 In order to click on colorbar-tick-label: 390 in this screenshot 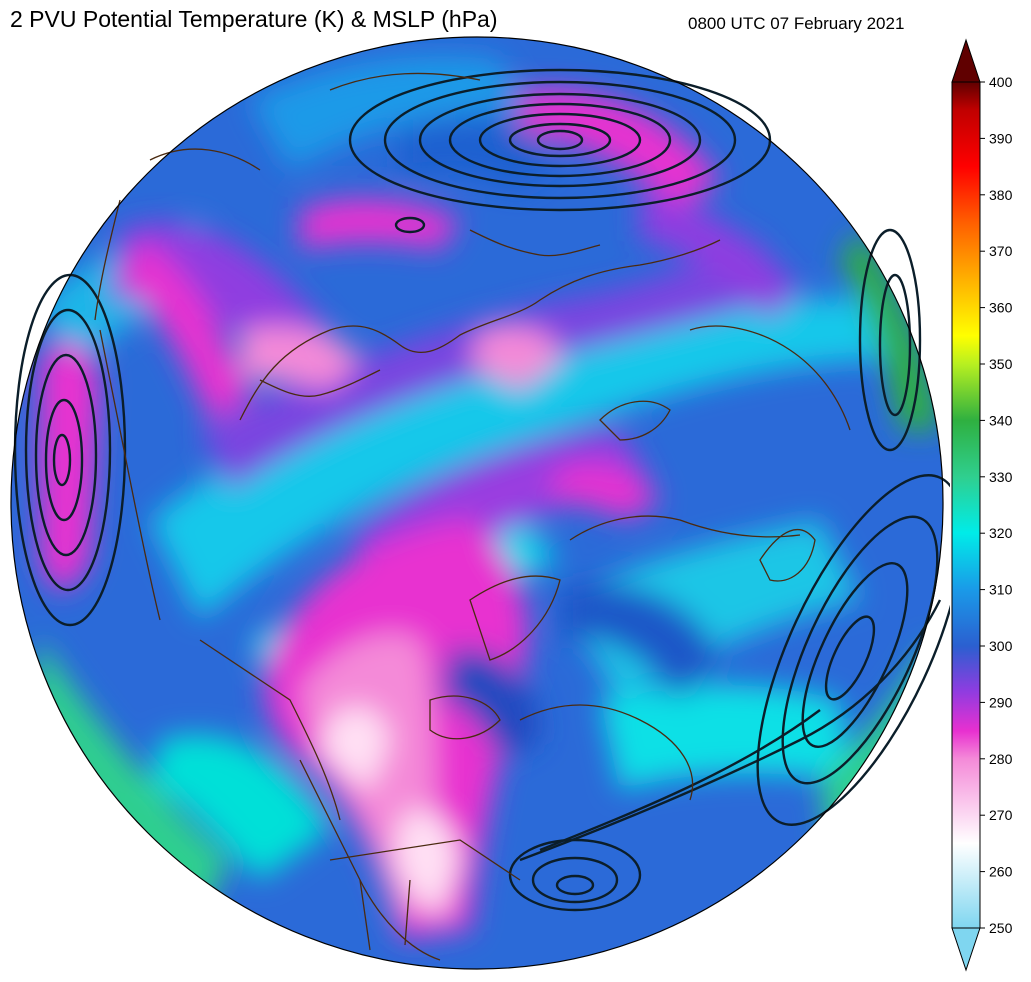, I will do `click(1001, 138)`.